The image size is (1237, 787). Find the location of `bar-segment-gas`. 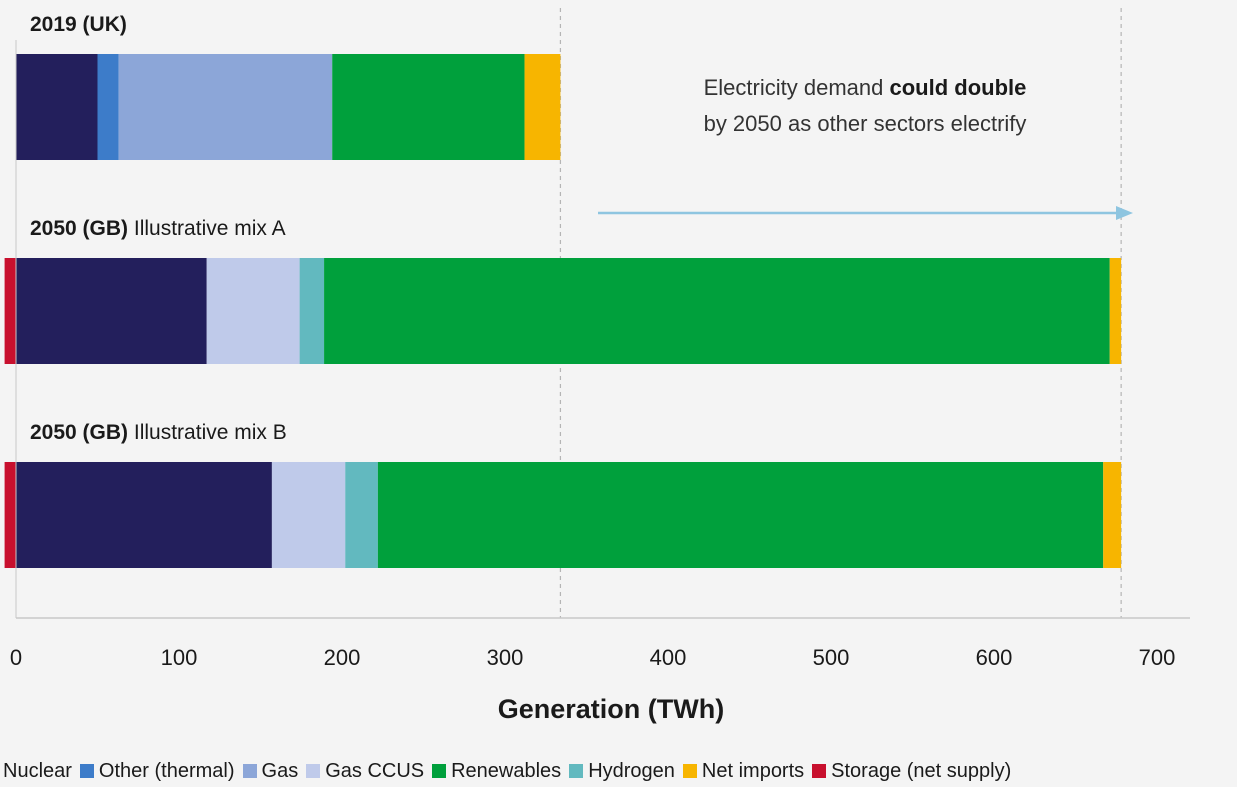

bar-segment-gas is located at coordinates (225, 107).